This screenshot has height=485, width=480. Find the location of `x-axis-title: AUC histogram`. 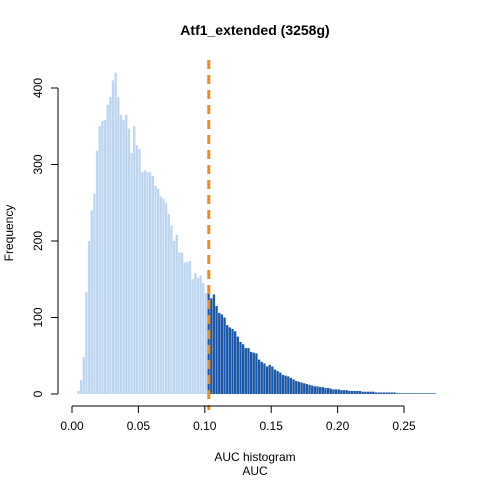

x-axis-title: AUC histogram is located at coordinates (254, 457).